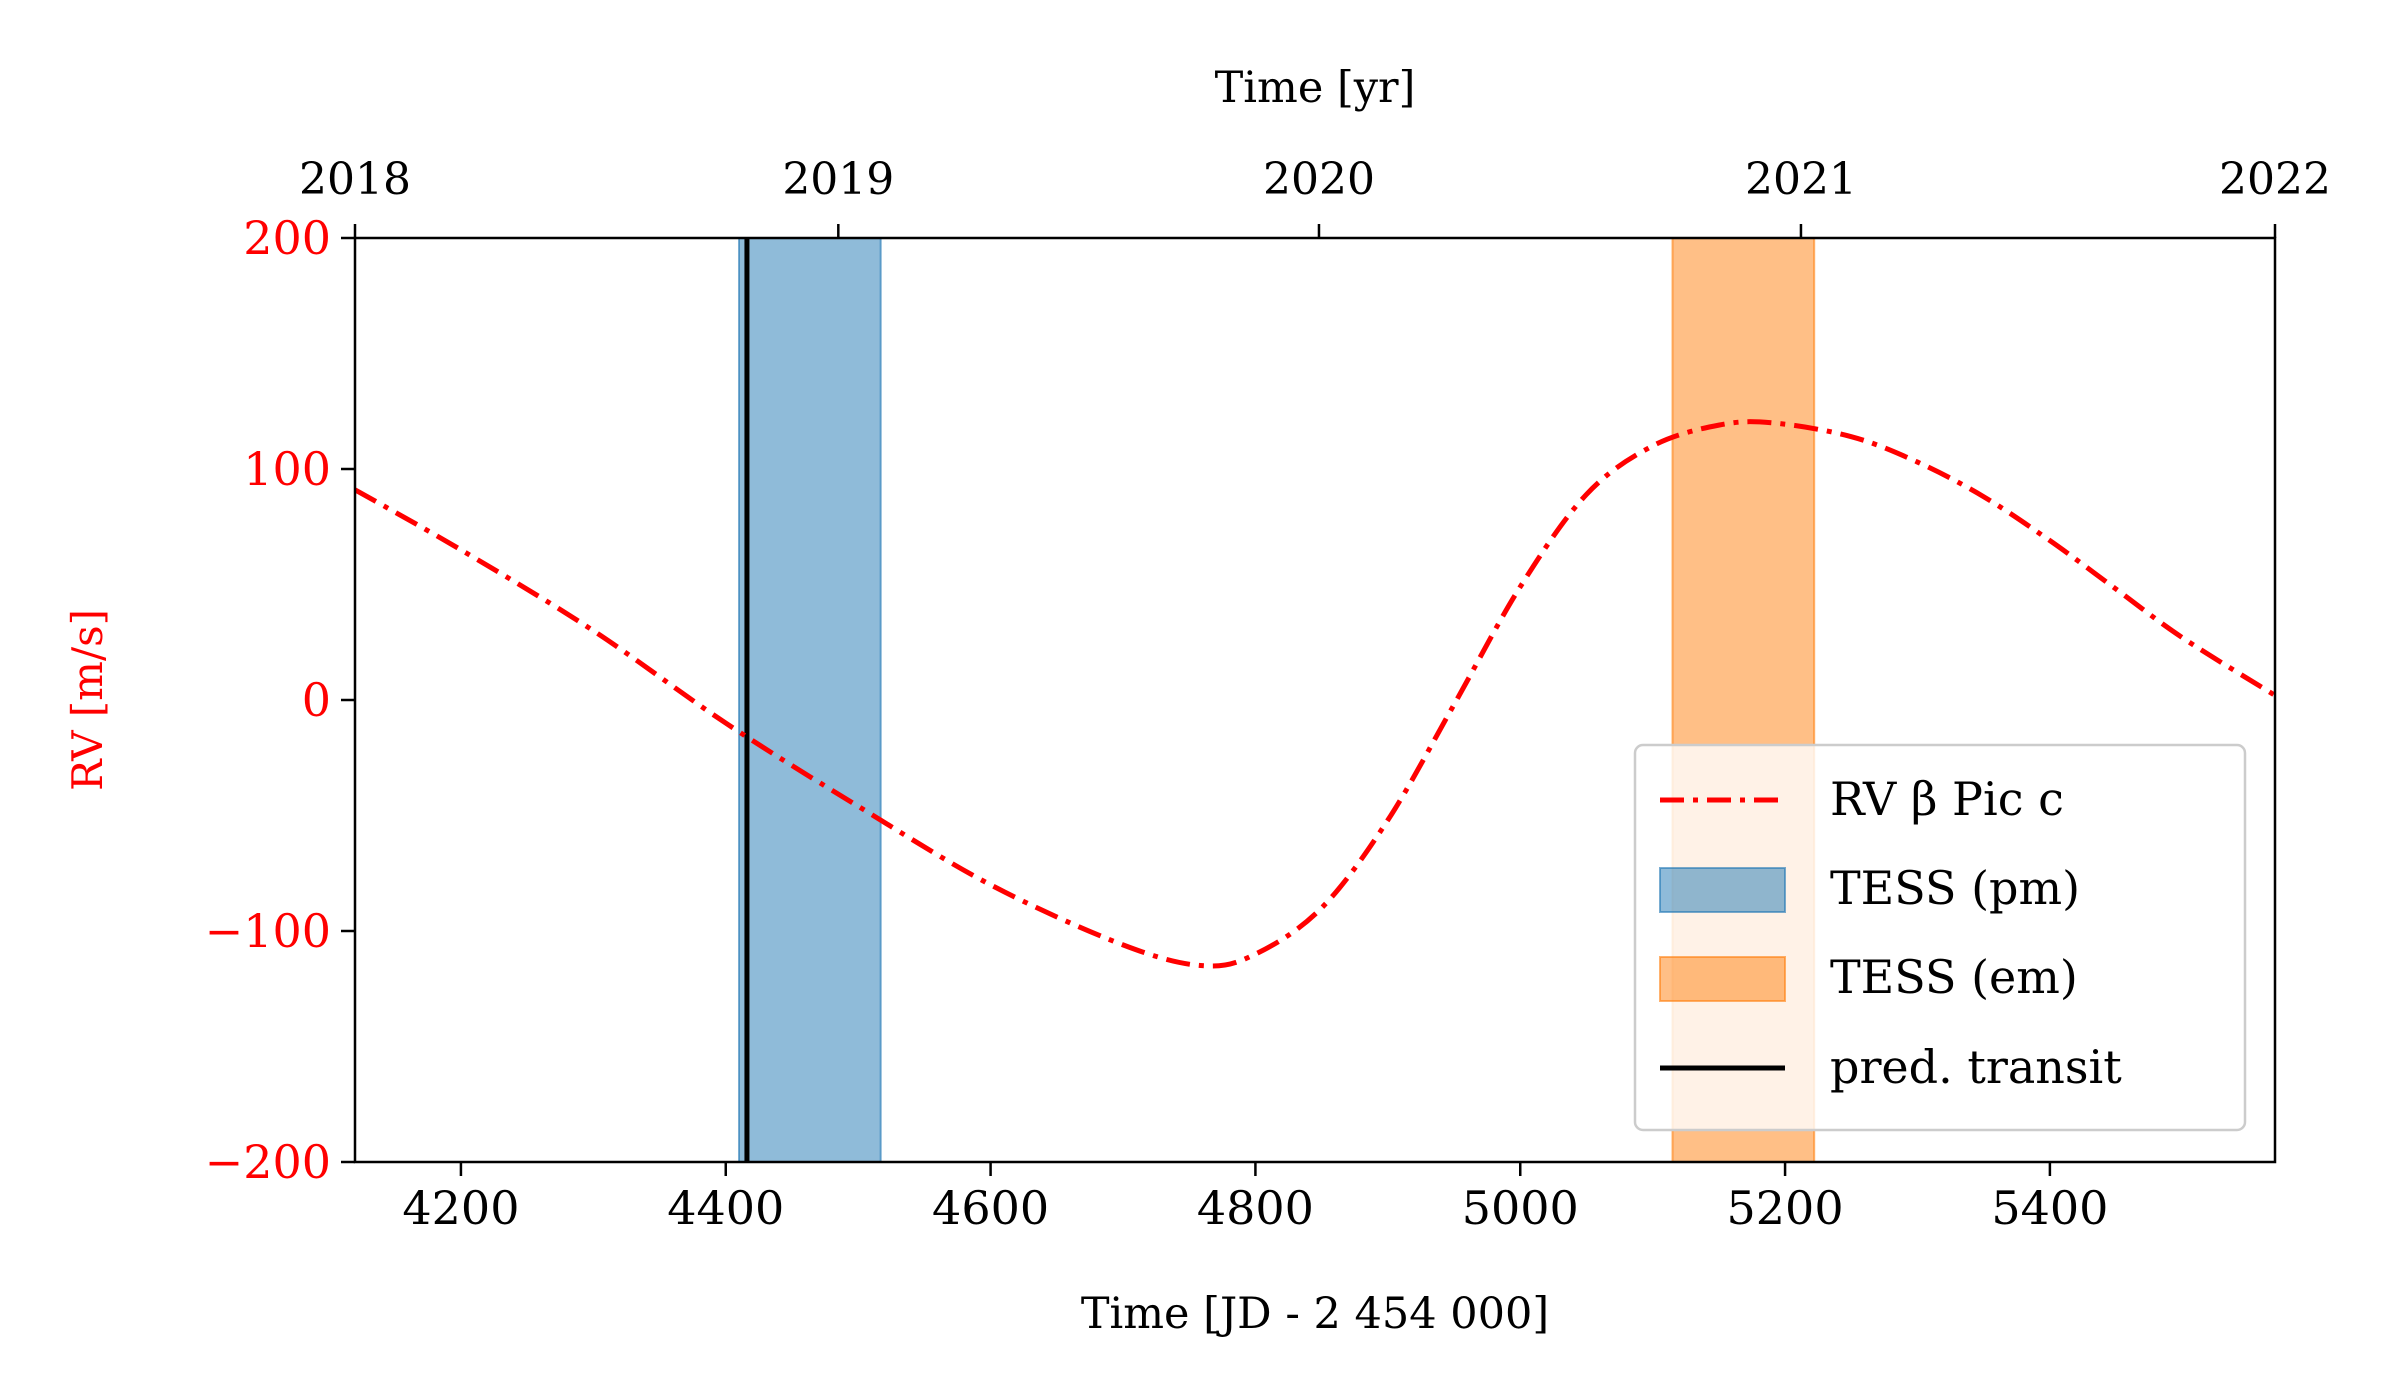  What do you see at coordinates (1319, 179) in the screenshot?
I see `top-tick-label: 2020` at bounding box center [1319, 179].